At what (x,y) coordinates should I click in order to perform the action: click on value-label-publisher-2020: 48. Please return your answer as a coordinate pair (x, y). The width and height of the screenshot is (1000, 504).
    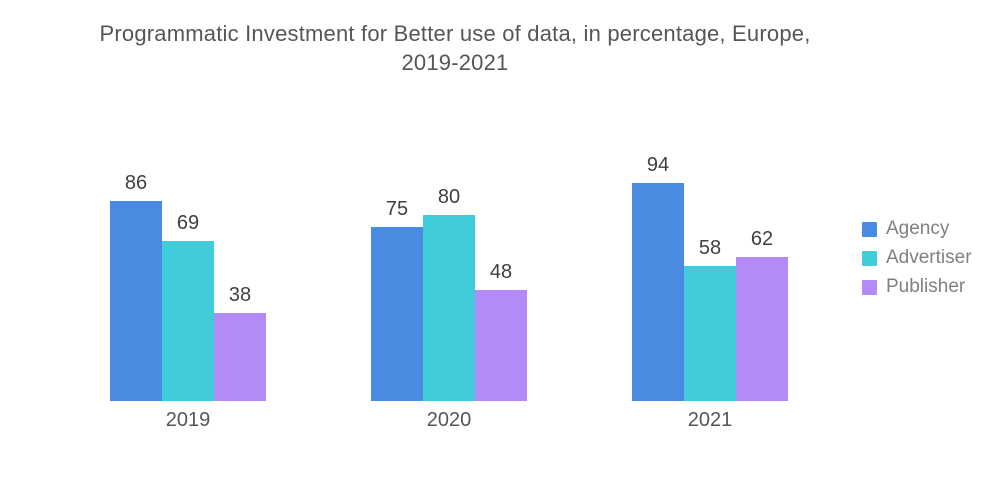
    Looking at the image, I should click on (501, 272).